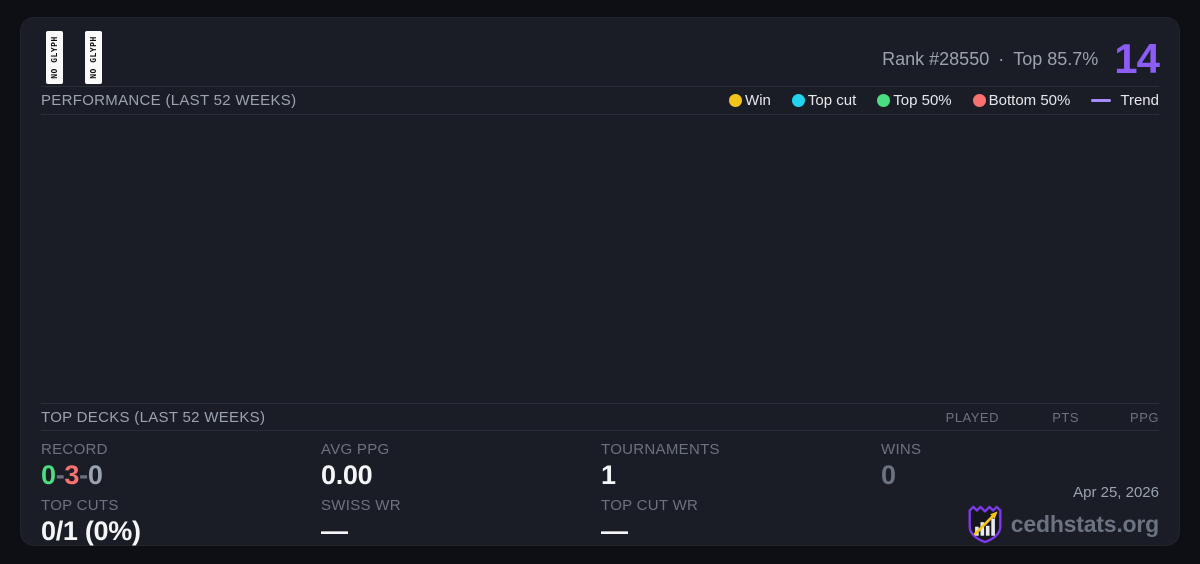 The image size is (1200, 564). I want to click on top-cut-wr-value: —, so click(614, 530).